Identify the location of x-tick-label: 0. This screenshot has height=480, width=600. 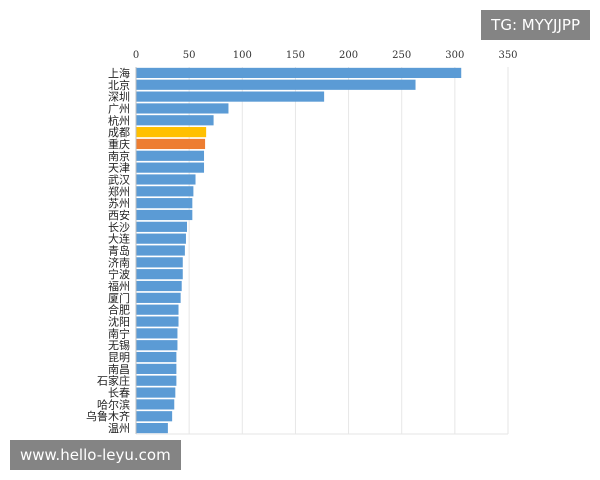
(136, 55).